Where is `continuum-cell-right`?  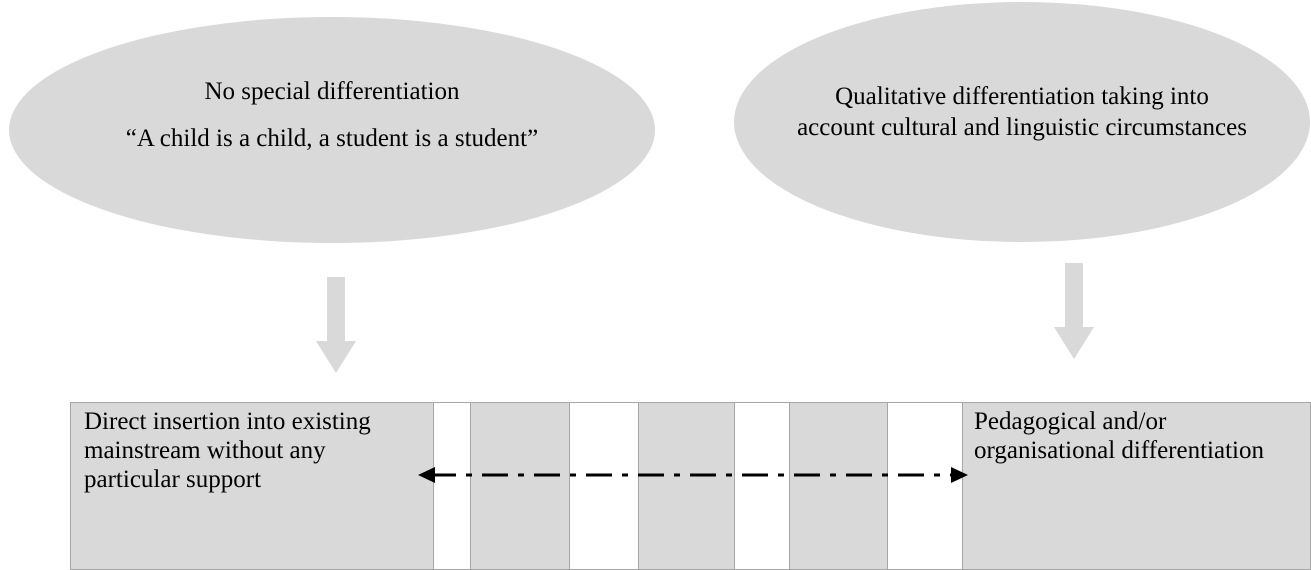
continuum-cell-right is located at coordinates (1136, 486).